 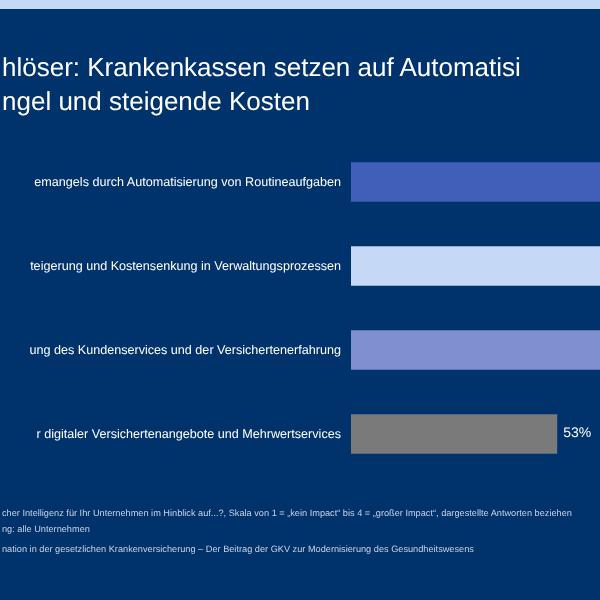 I want to click on chart-title: hlöser: Krankenkassen setzen auf Automatisi ngel und steigende Kosten, so click(x=262, y=84).